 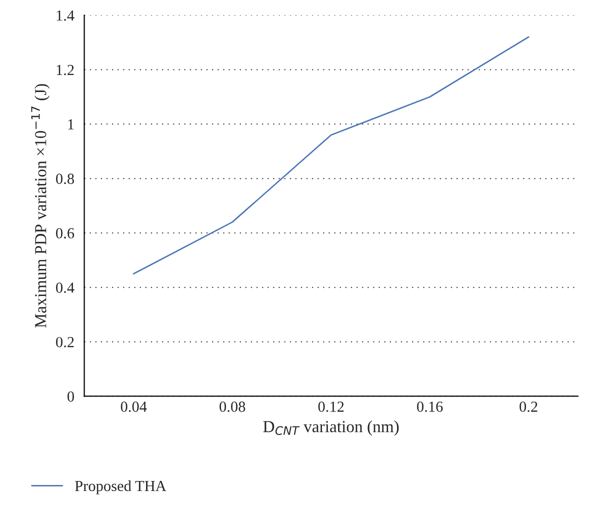 I want to click on y-tick-label: 0.8, so click(x=65, y=179).